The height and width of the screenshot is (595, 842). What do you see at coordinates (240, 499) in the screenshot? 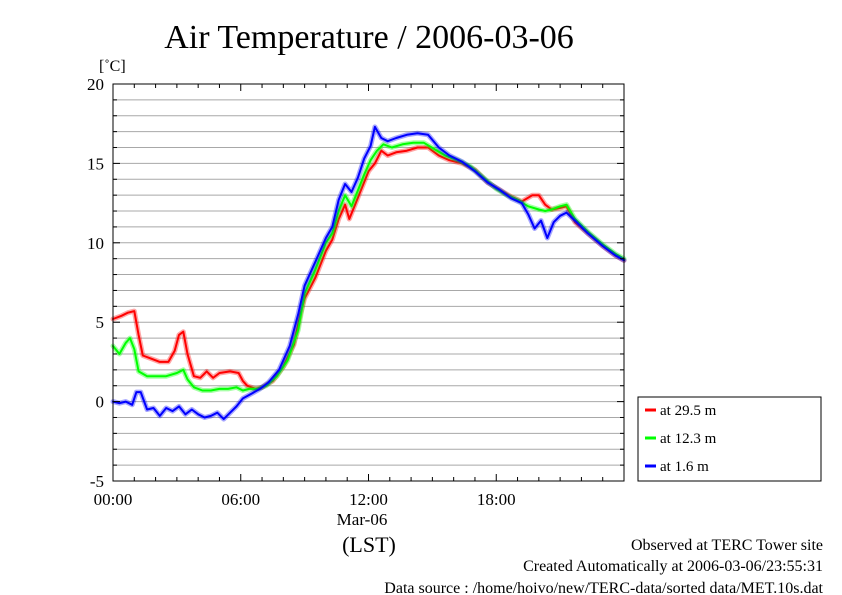
I see `x-tick-label: 06:00` at bounding box center [240, 499].